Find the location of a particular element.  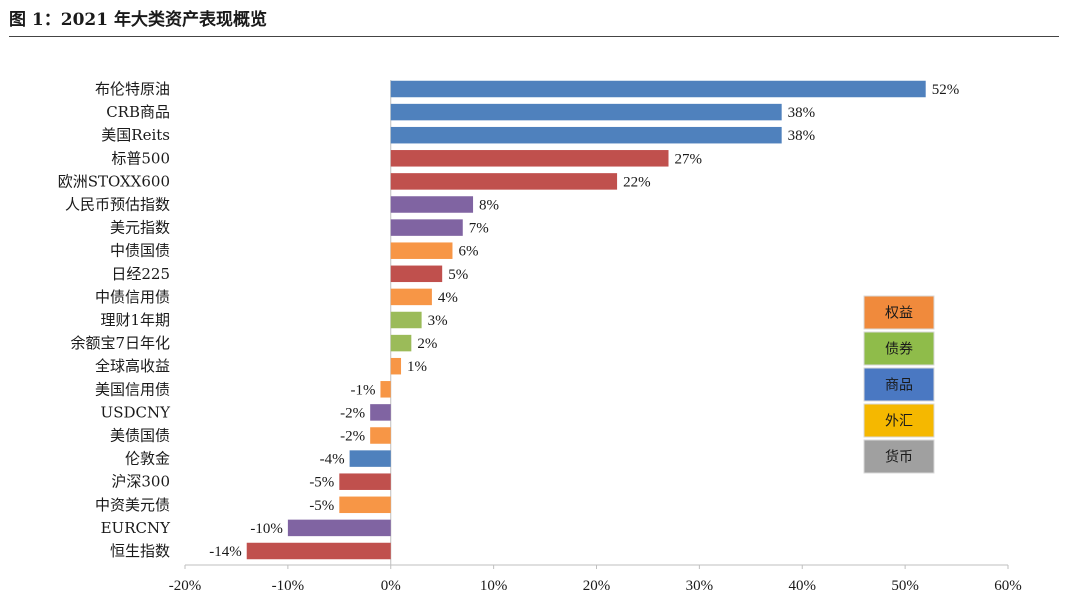

data-label: -4% is located at coordinates (332, 460).